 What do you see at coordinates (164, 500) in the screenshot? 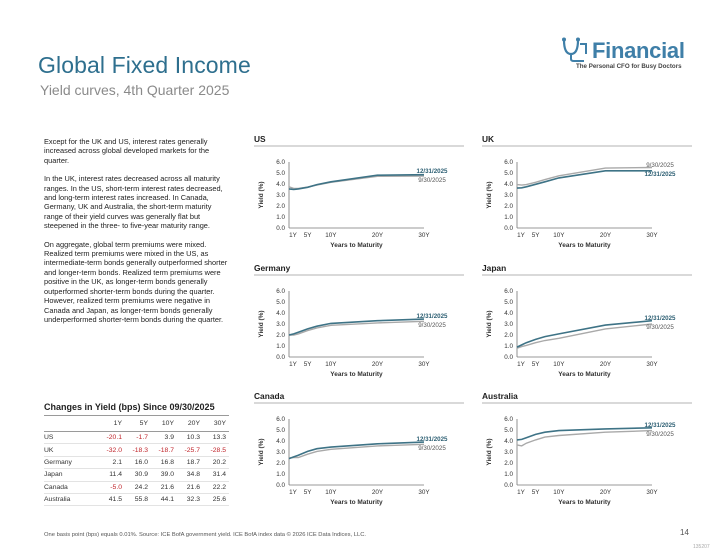
I see `table-cell: 44.1` at bounding box center [164, 500].